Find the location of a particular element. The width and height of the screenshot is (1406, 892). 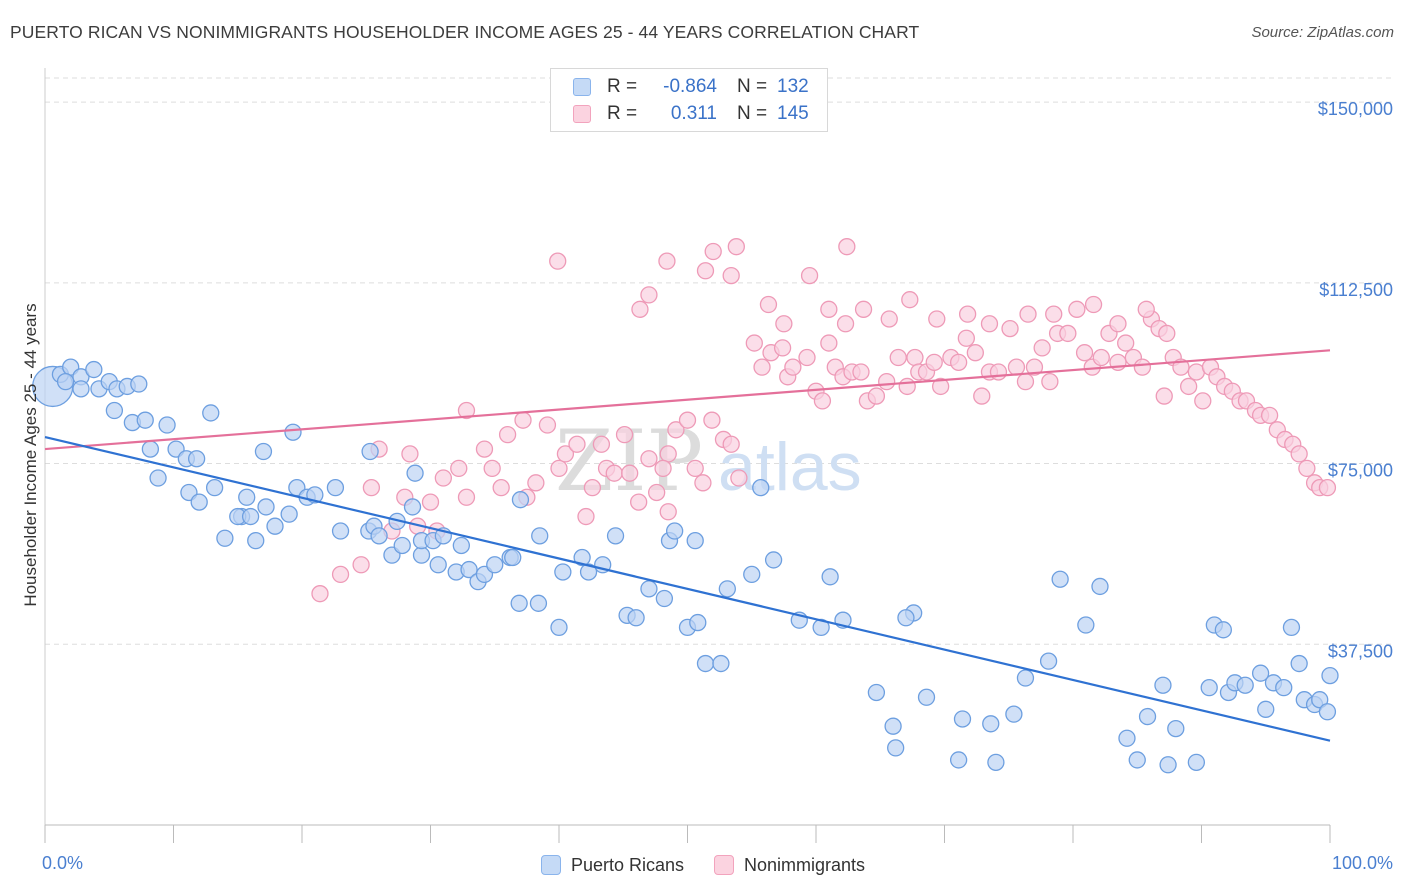

x-tick-label-max: 100.0% is located at coordinates (1362, 863).